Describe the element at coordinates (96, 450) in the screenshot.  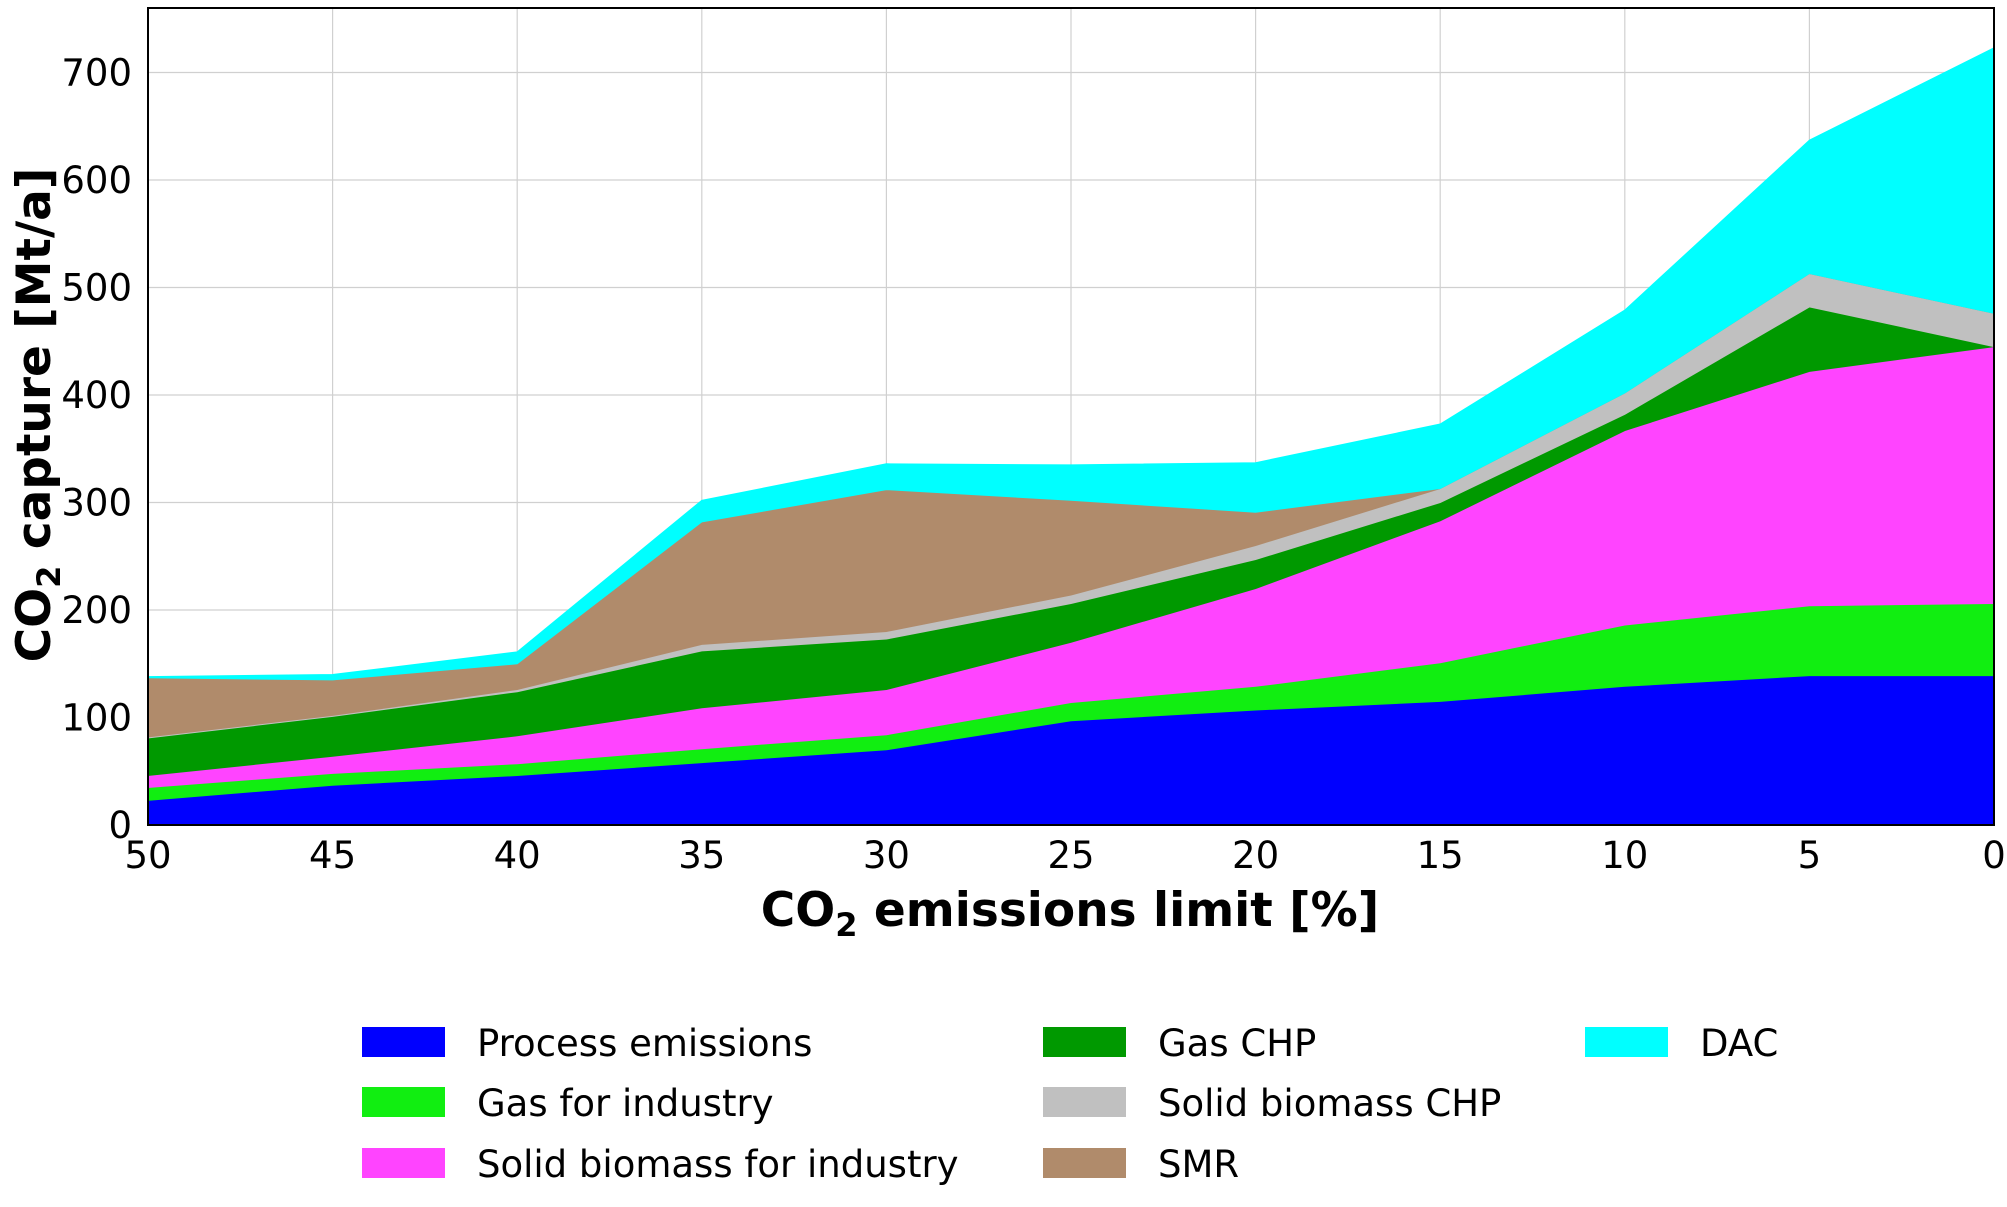
I see `y-axis-ticks: 0 100 200 300 400 500 600 700` at that location.